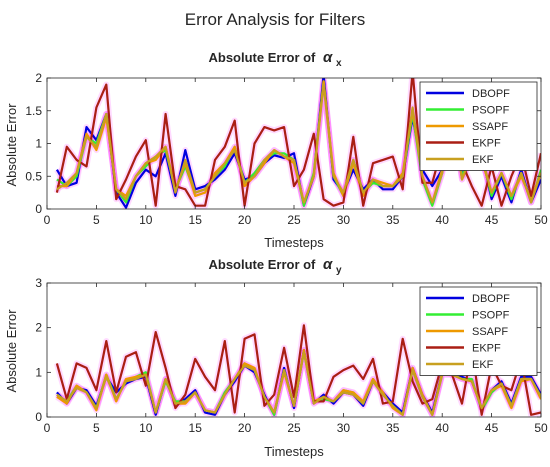  I want to click on y-tick-label: 0.5, so click(33, 176).